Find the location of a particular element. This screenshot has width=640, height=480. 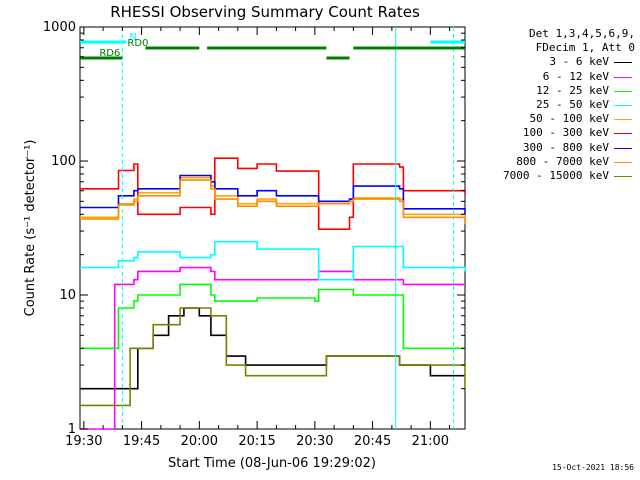

annotation-label-rd6: RD6 is located at coordinates (109, 53).